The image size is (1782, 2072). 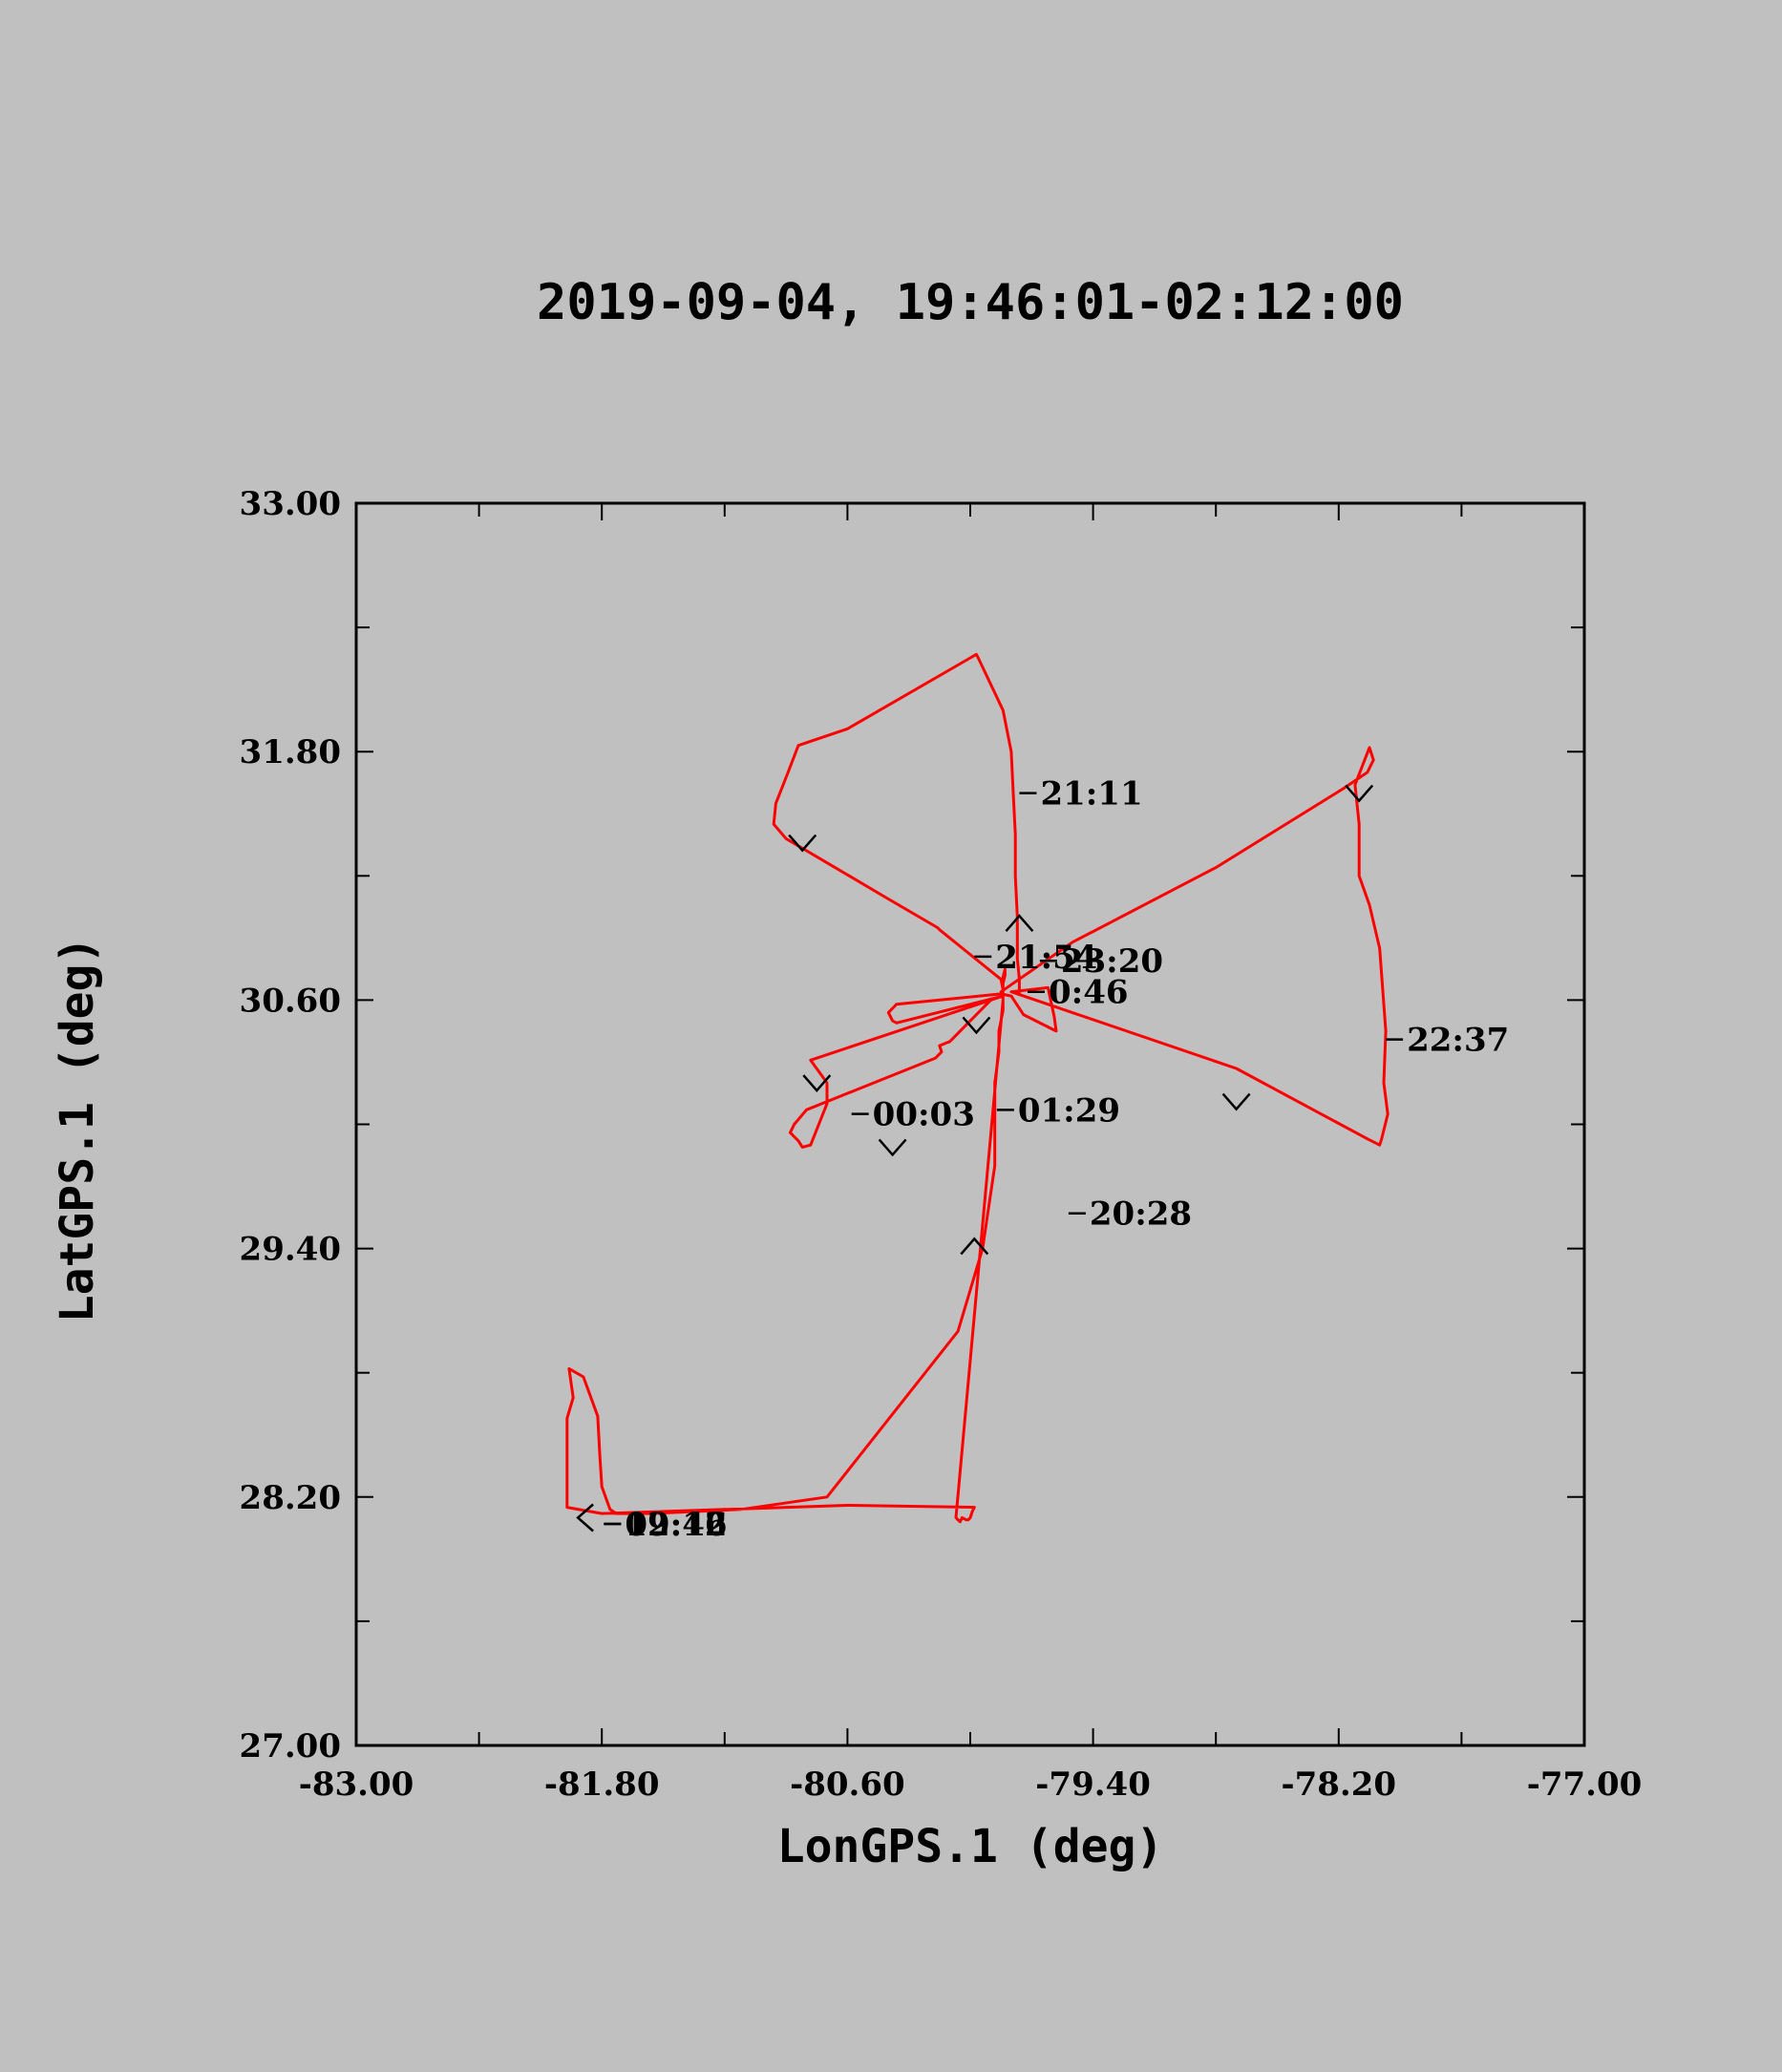 What do you see at coordinates (1069, 1110) in the screenshot?
I see `time-label: 01:29` at bounding box center [1069, 1110].